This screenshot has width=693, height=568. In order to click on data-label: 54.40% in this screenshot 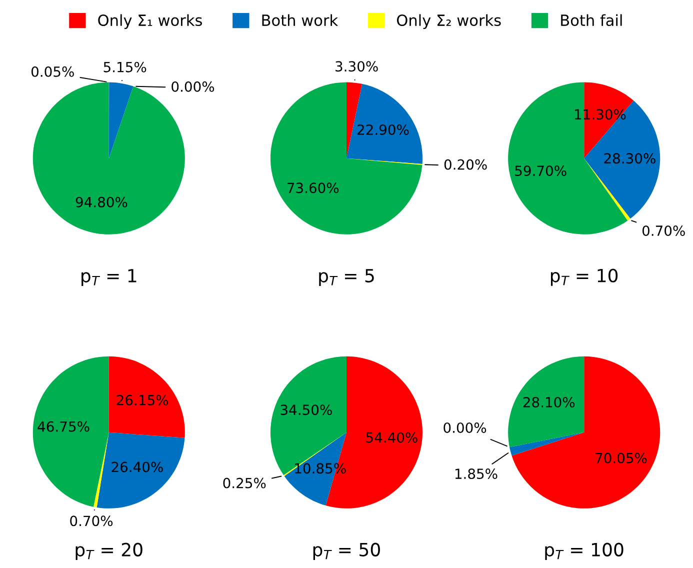, I will do `click(392, 437)`.